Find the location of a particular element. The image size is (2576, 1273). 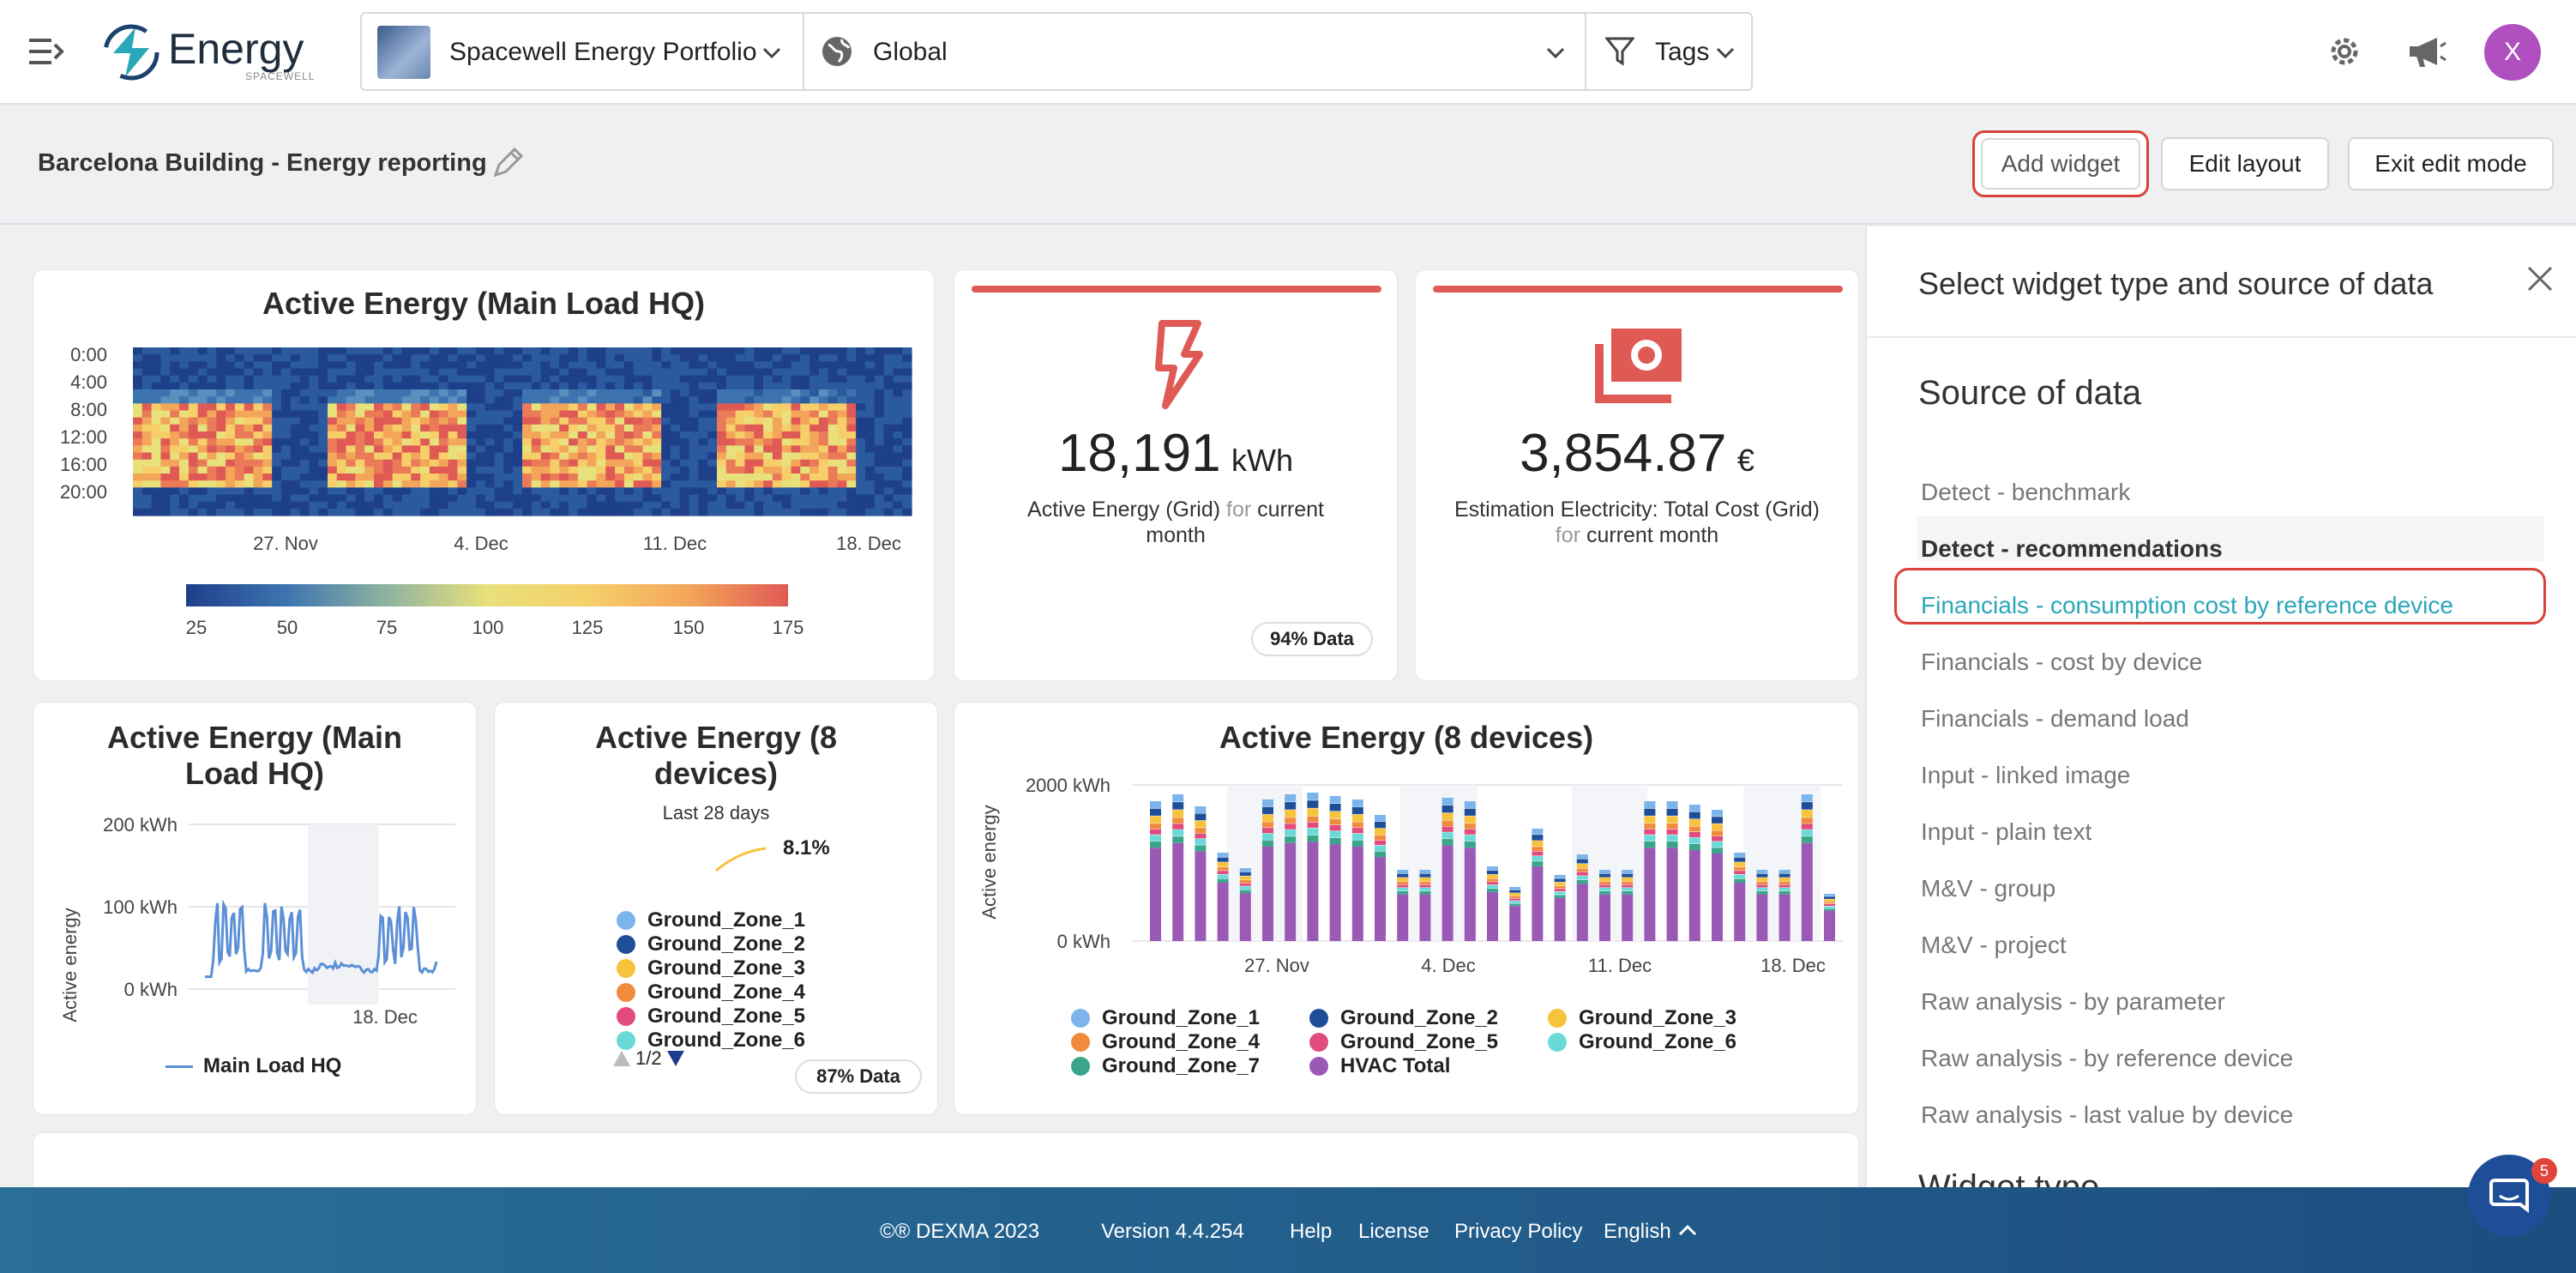

source-item: M&V - group is located at coordinates (1988, 889).